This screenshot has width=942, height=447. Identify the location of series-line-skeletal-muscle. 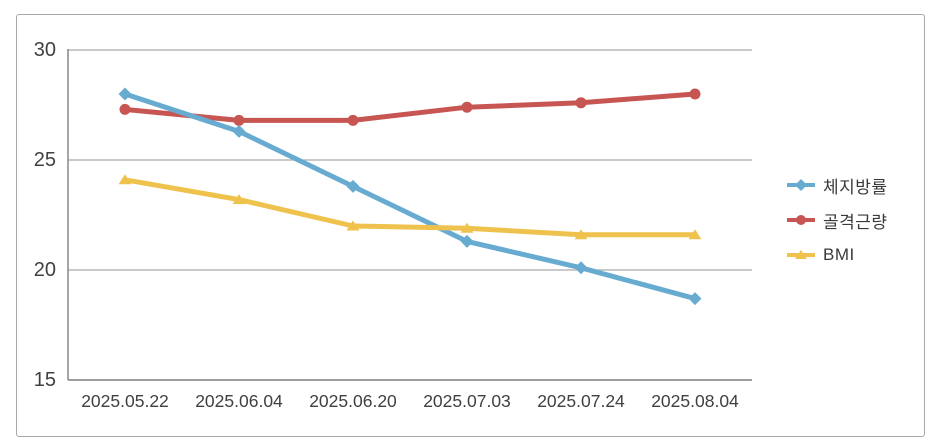
(410, 107).